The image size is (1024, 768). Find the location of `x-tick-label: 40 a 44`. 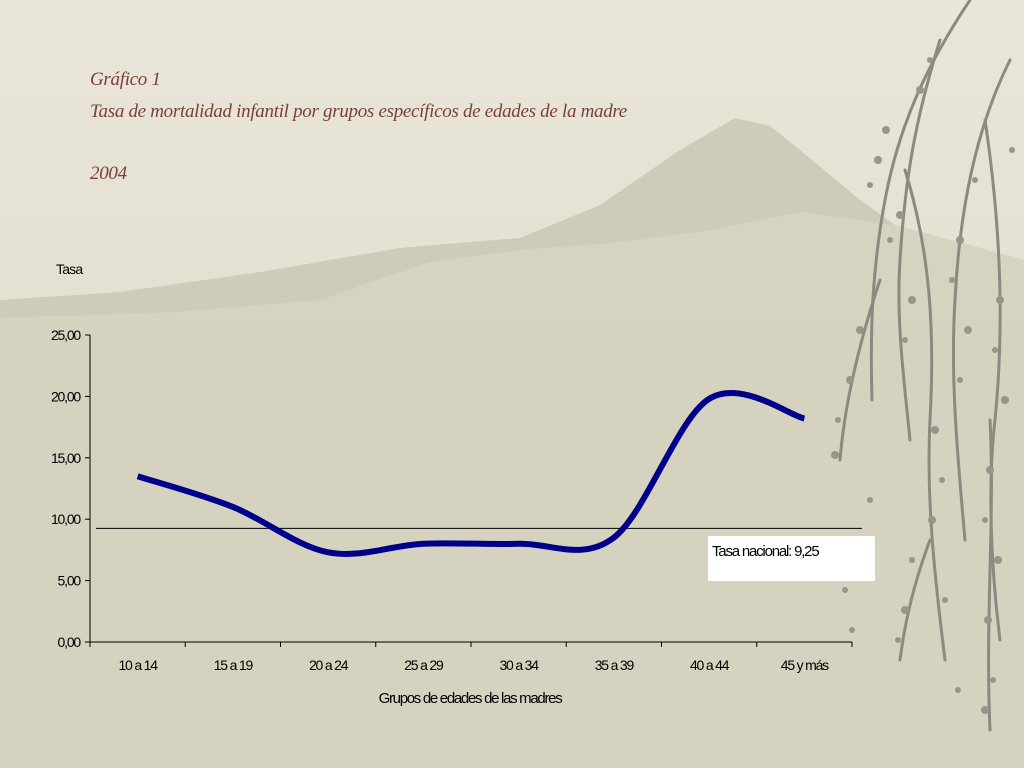

x-tick-label: 40 a 44 is located at coordinates (710, 665).